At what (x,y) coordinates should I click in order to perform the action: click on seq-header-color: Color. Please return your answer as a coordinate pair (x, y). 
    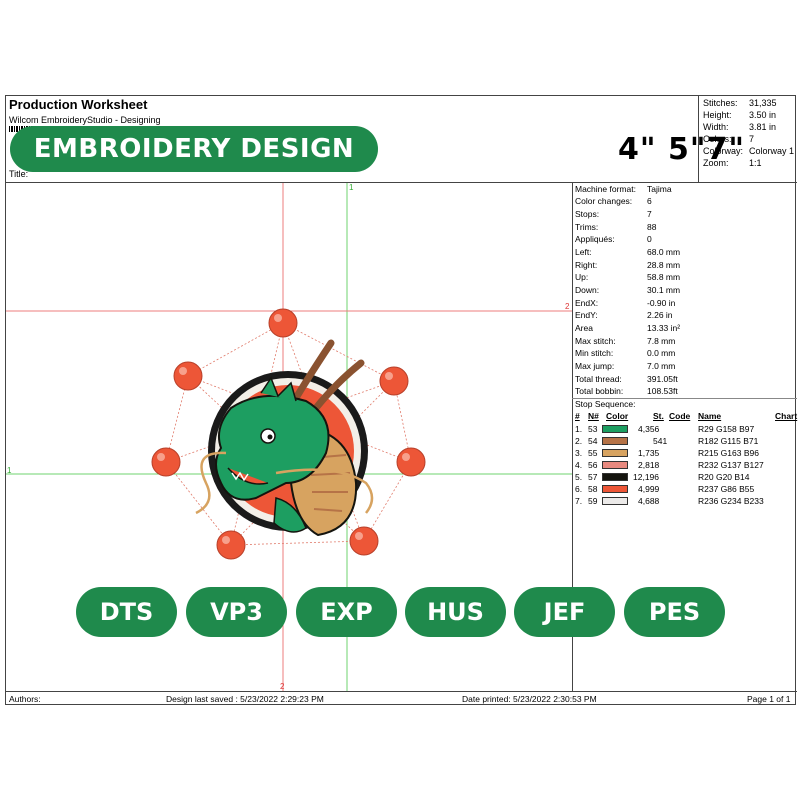
    Looking at the image, I should click on (617, 416).